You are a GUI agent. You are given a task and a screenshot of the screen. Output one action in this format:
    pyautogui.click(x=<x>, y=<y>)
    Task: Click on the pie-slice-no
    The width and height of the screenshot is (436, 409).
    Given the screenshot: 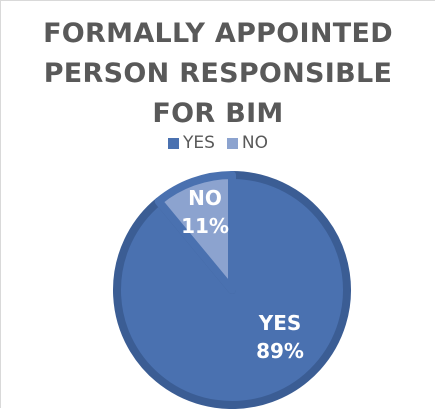 What is the action you would take?
    pyautogui.click(x=195, y=232)
    